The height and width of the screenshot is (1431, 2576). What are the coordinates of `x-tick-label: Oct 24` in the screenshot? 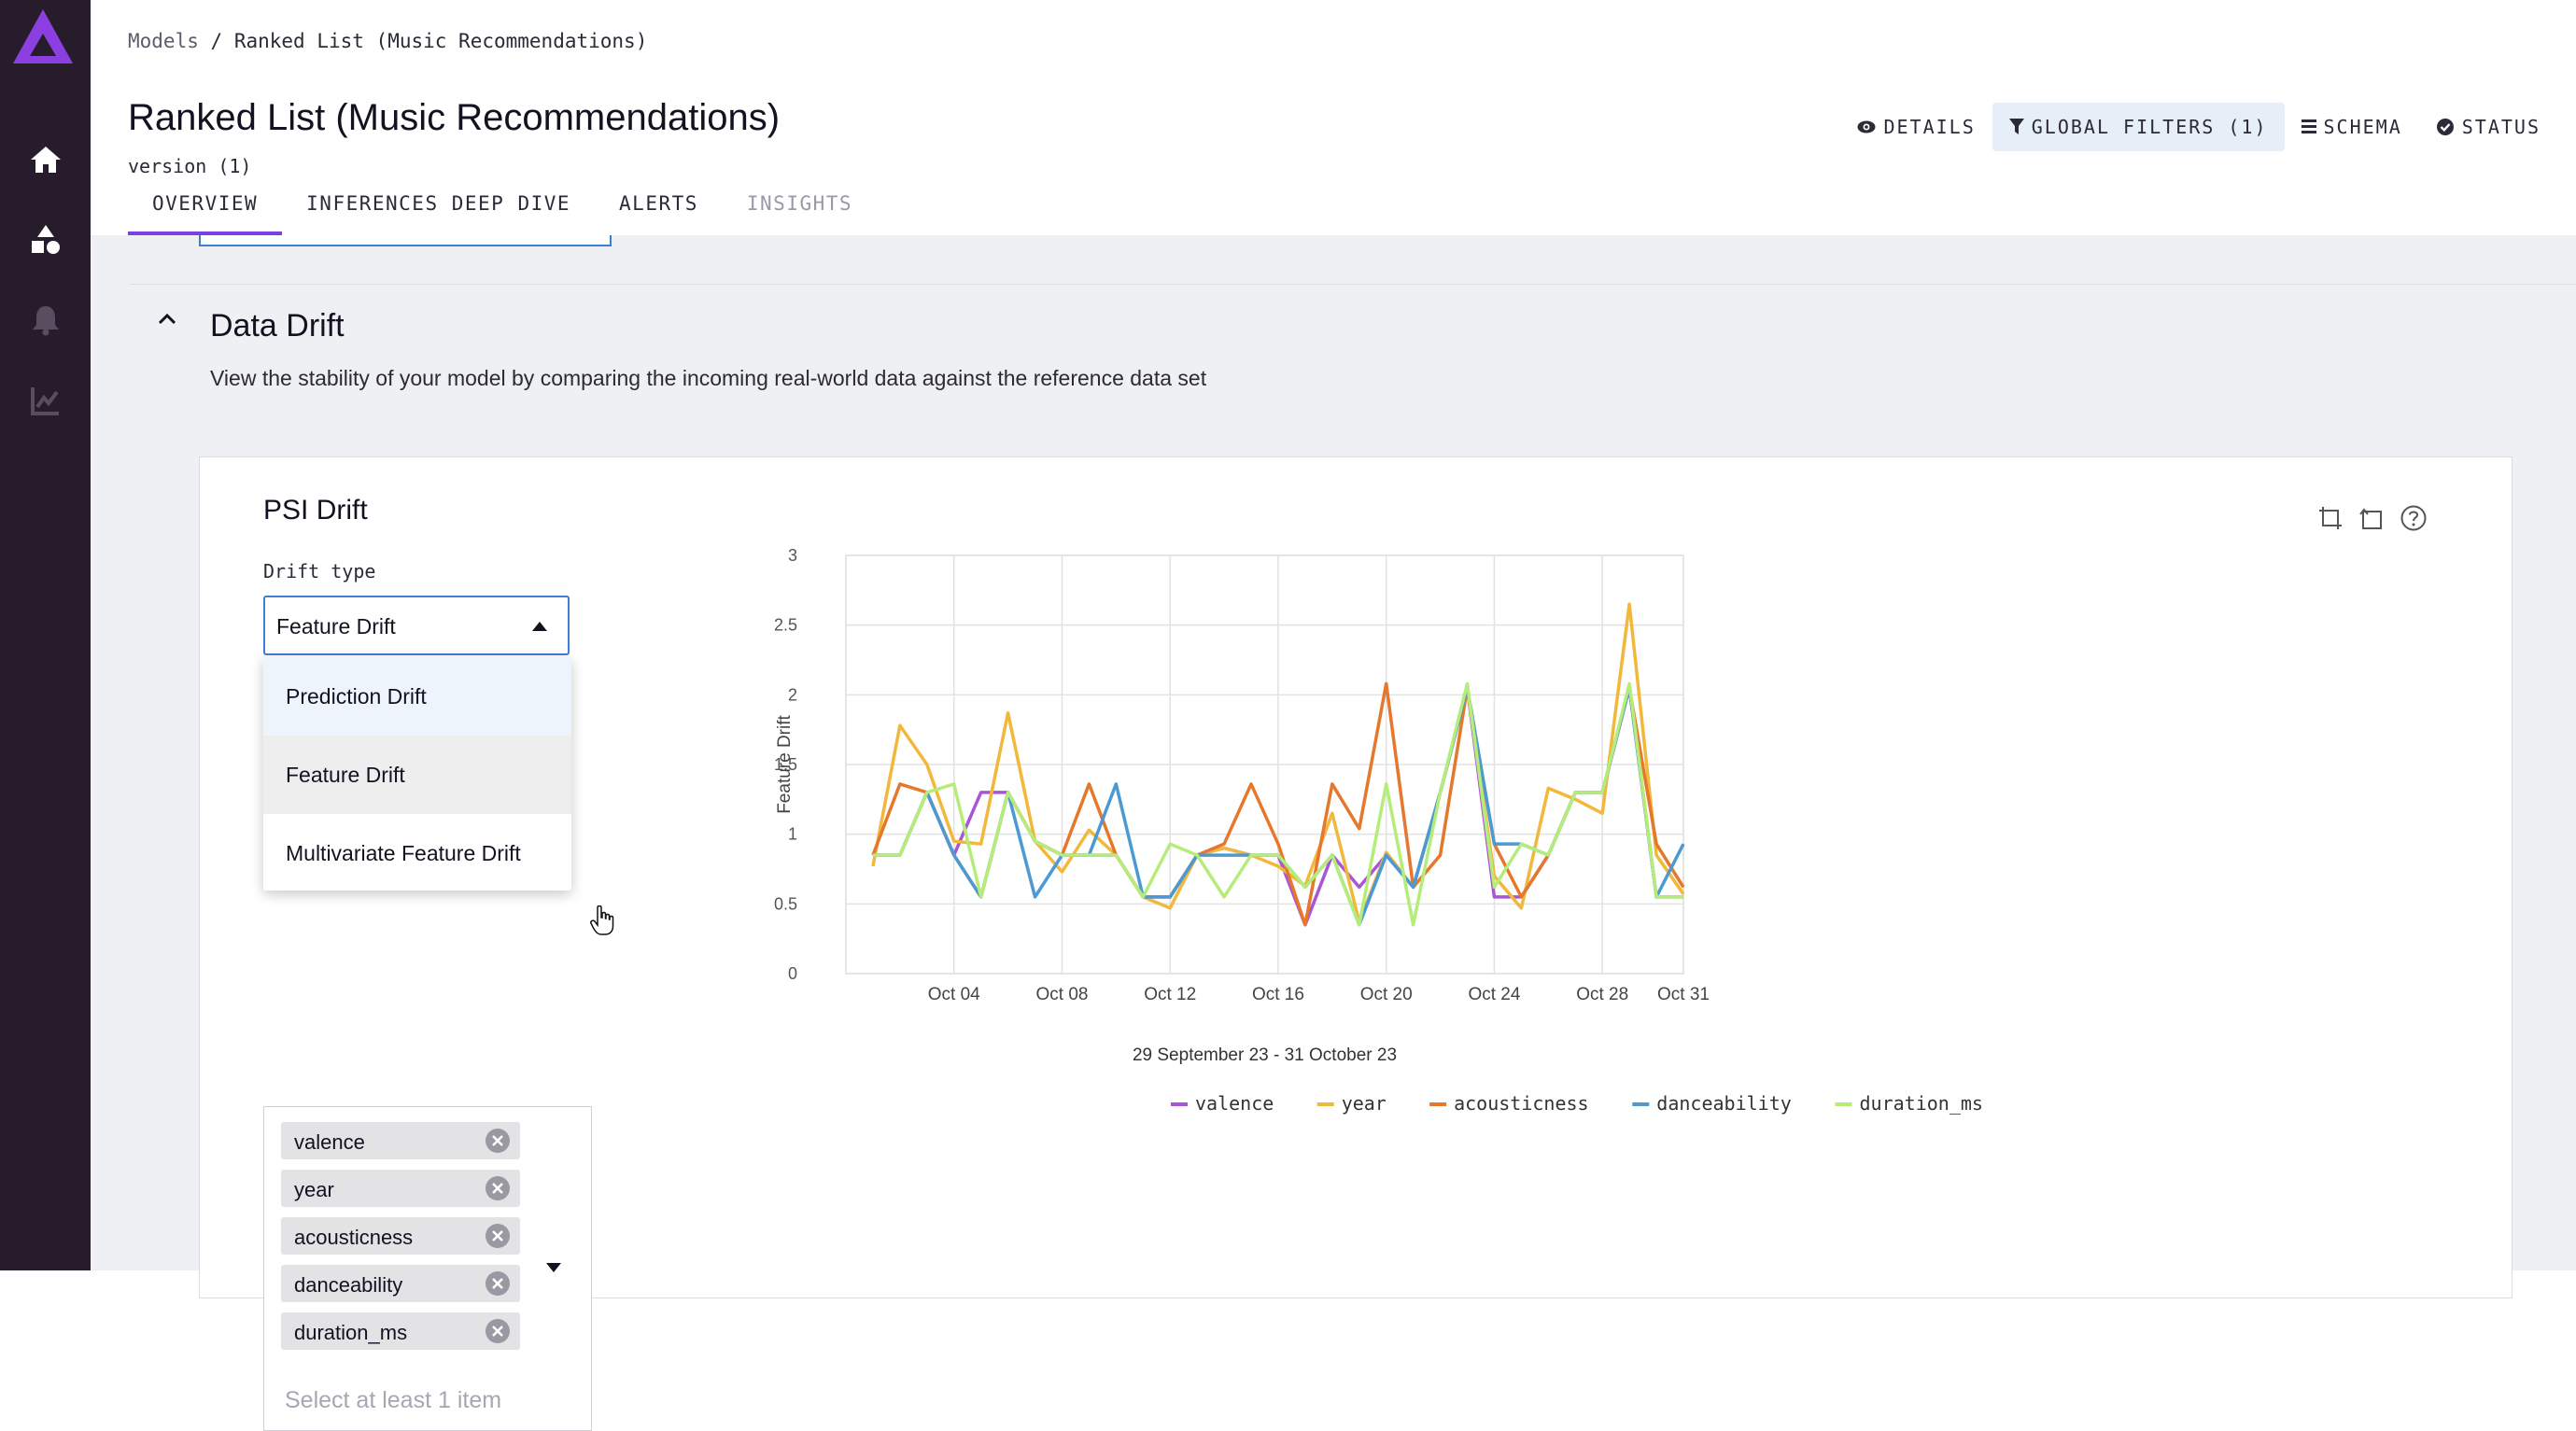 It's located at (1494, 994).